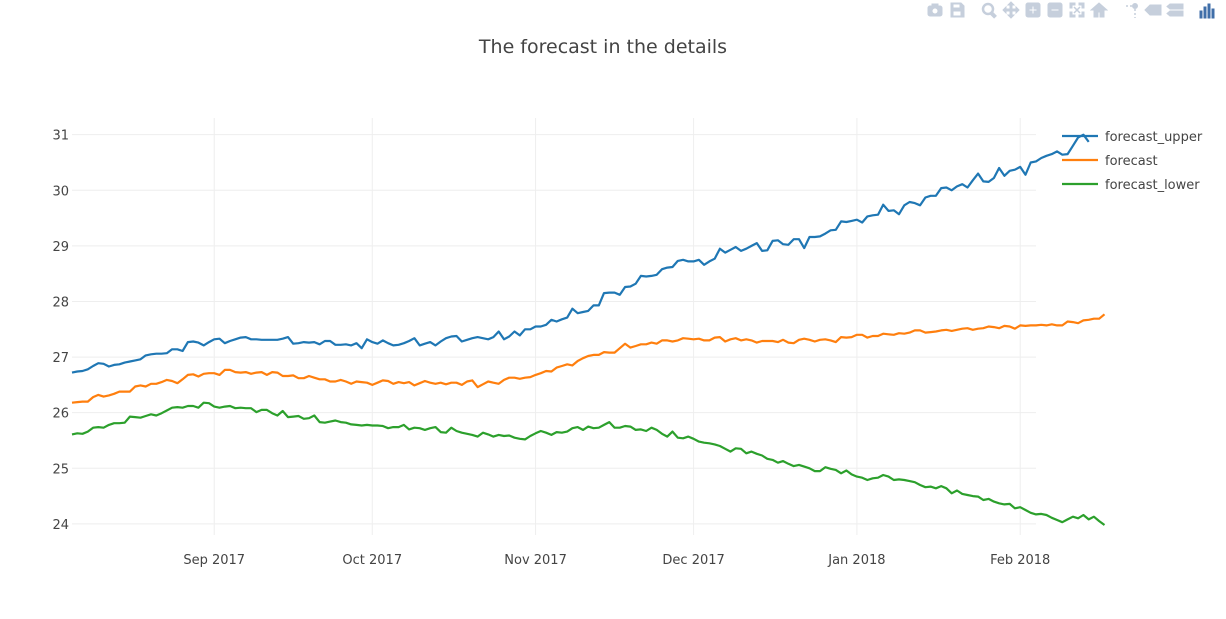  Describe the element at coordinates (989, 10) in the screenshot. I see `zoom-icon` at that location.